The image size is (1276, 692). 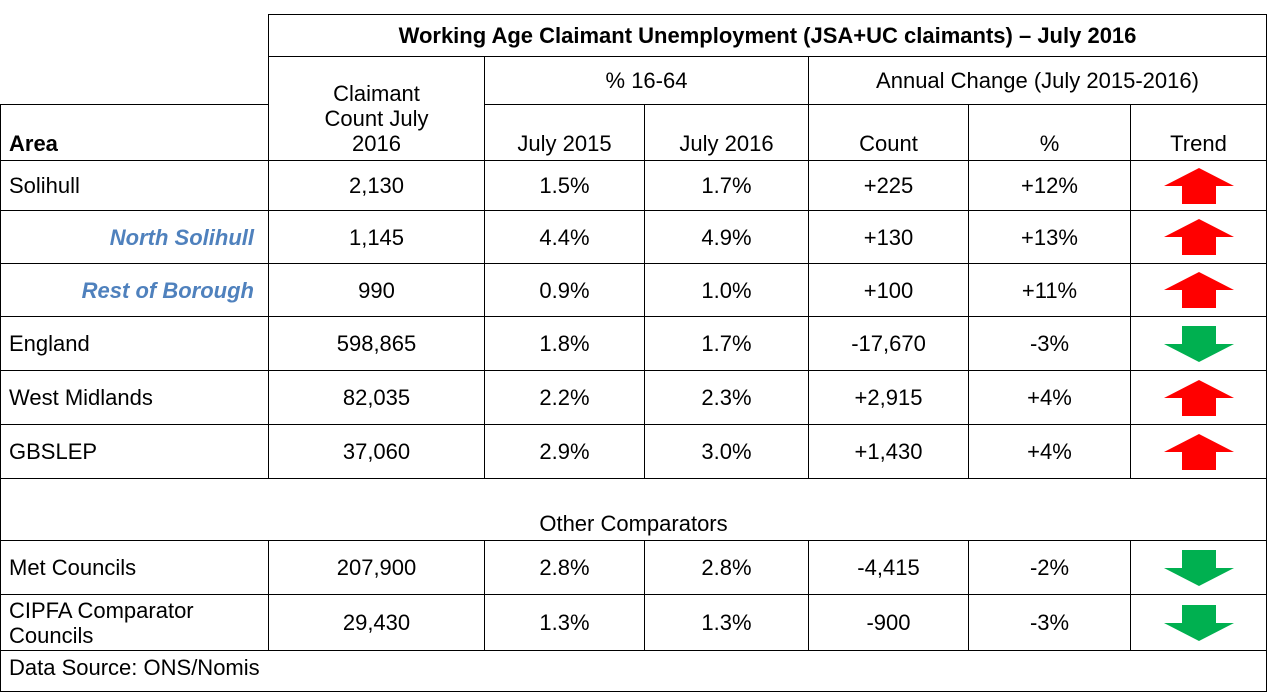 I want to click on cell: +130, so click(x=888, y=237).